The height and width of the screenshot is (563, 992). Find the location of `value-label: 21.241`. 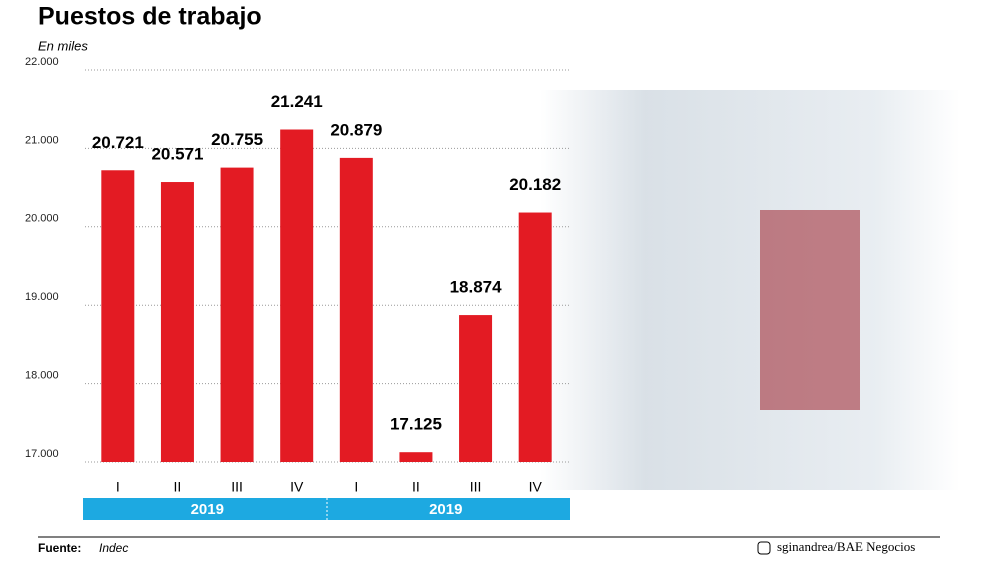

value-label: 21.241 is located at coordinates (297, 101).